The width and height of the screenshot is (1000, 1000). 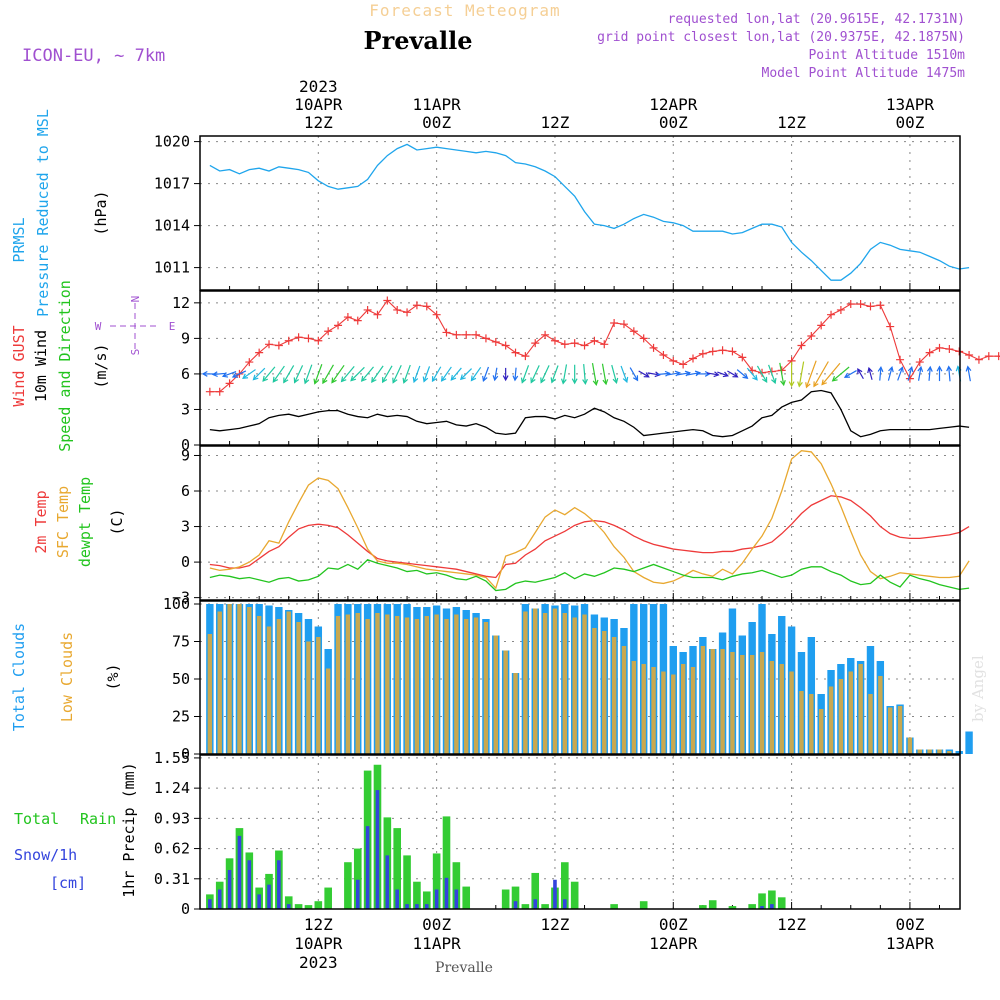 What do you see at coordinates (464, 968) in the screenshot?
I see `bottom-station-label: Prevalle` at bounding box center [464, 968].